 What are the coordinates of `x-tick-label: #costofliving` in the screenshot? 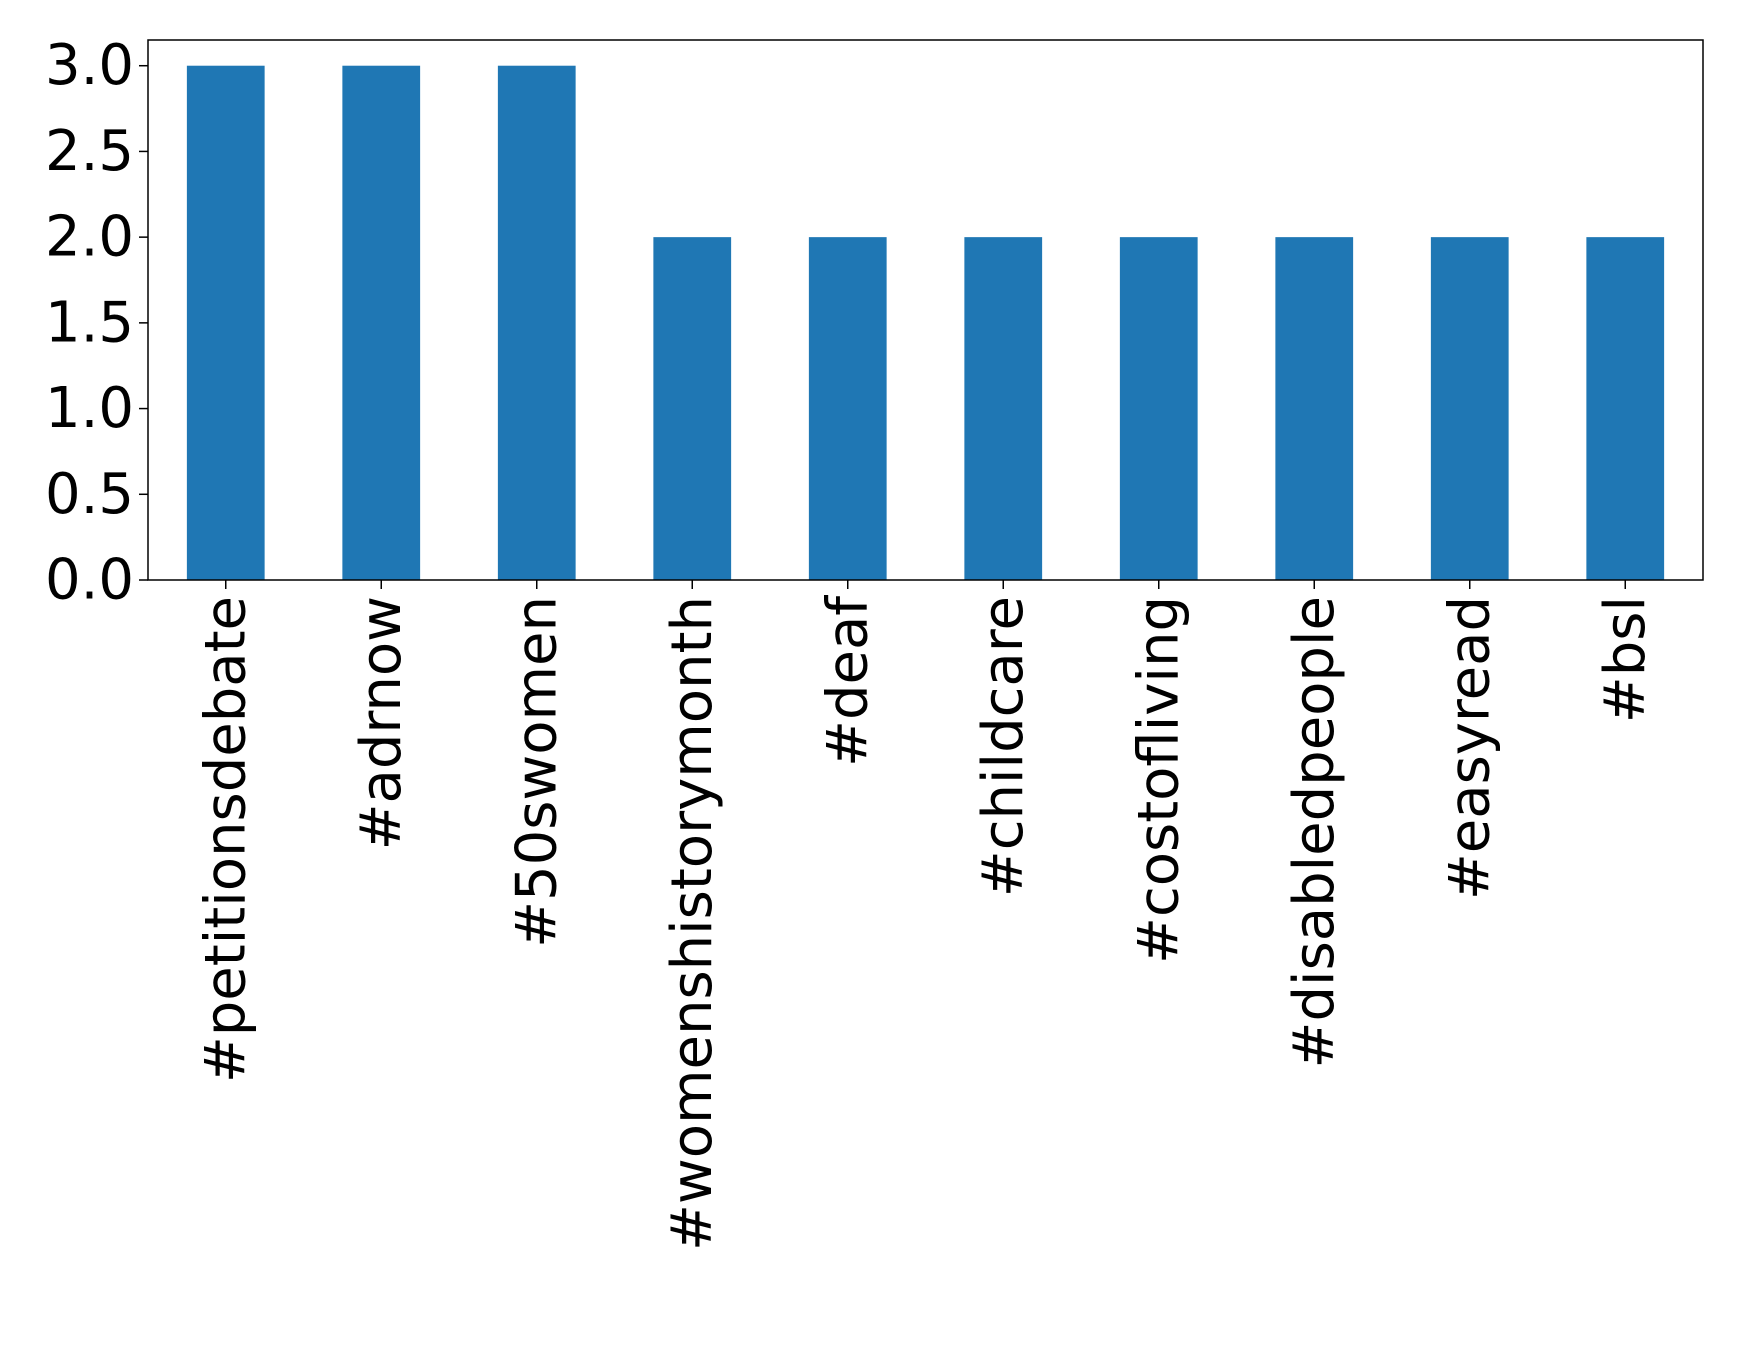 It's located at (1158, 780).